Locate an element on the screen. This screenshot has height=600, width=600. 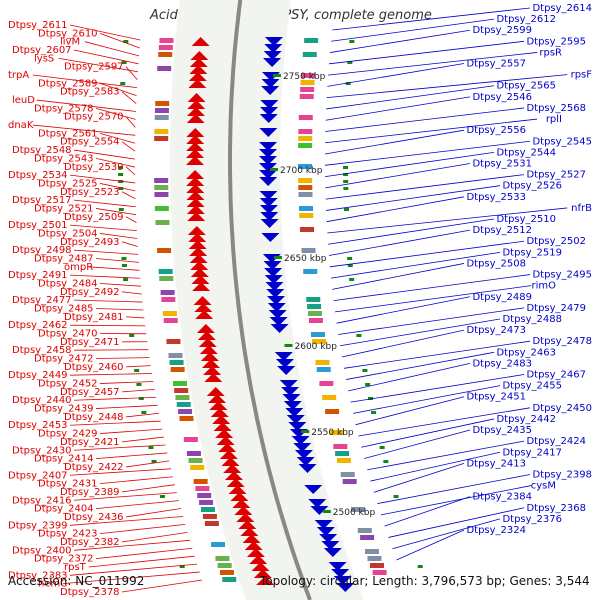
gene-label-reverse: Dtpsy_2614 is located at coordinates (562, 8).